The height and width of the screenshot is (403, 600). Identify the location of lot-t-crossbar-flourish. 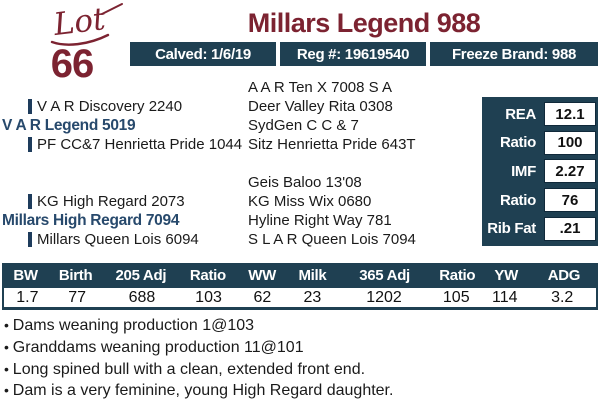
(112, 9).